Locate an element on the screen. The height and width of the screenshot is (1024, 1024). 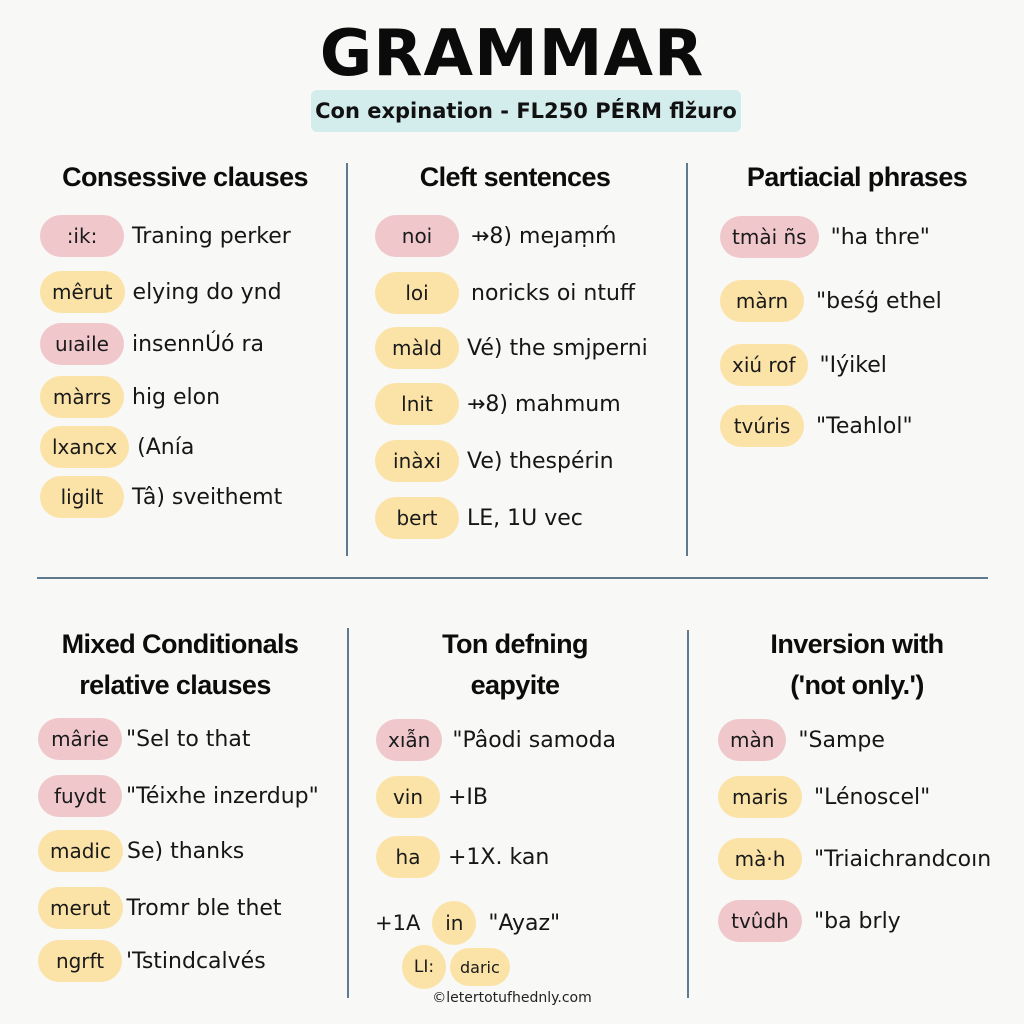
list-item: xıẫn "Pâodi samoda is located at coordinates (496, 740).